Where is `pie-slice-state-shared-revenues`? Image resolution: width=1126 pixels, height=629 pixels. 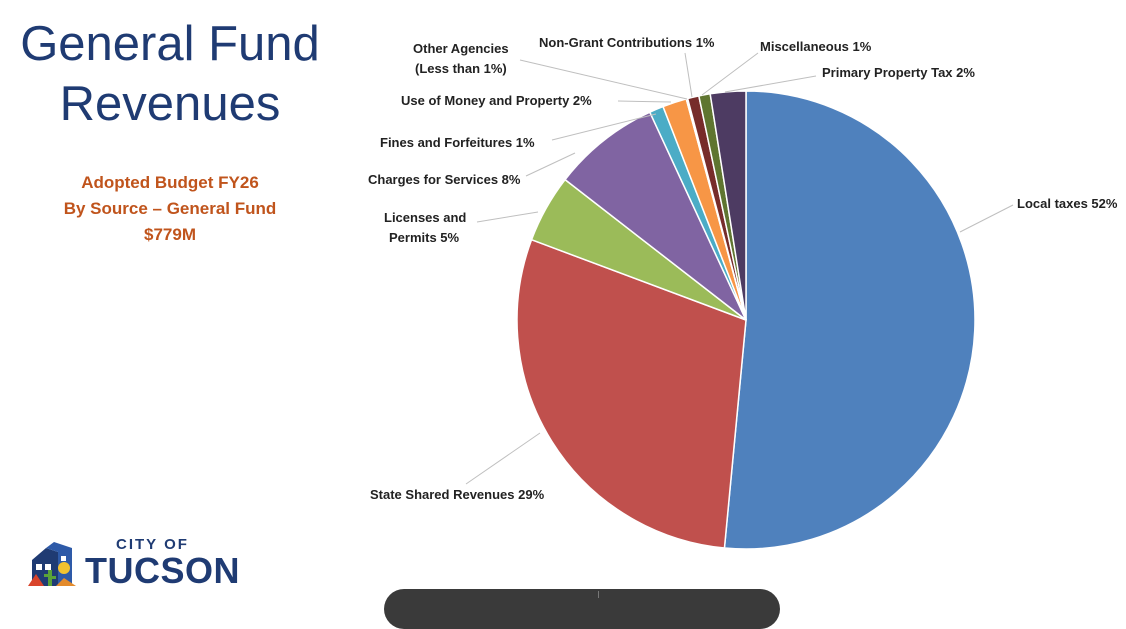
pie-slice-state-shared-revenues is located at coordinates (631, 393).